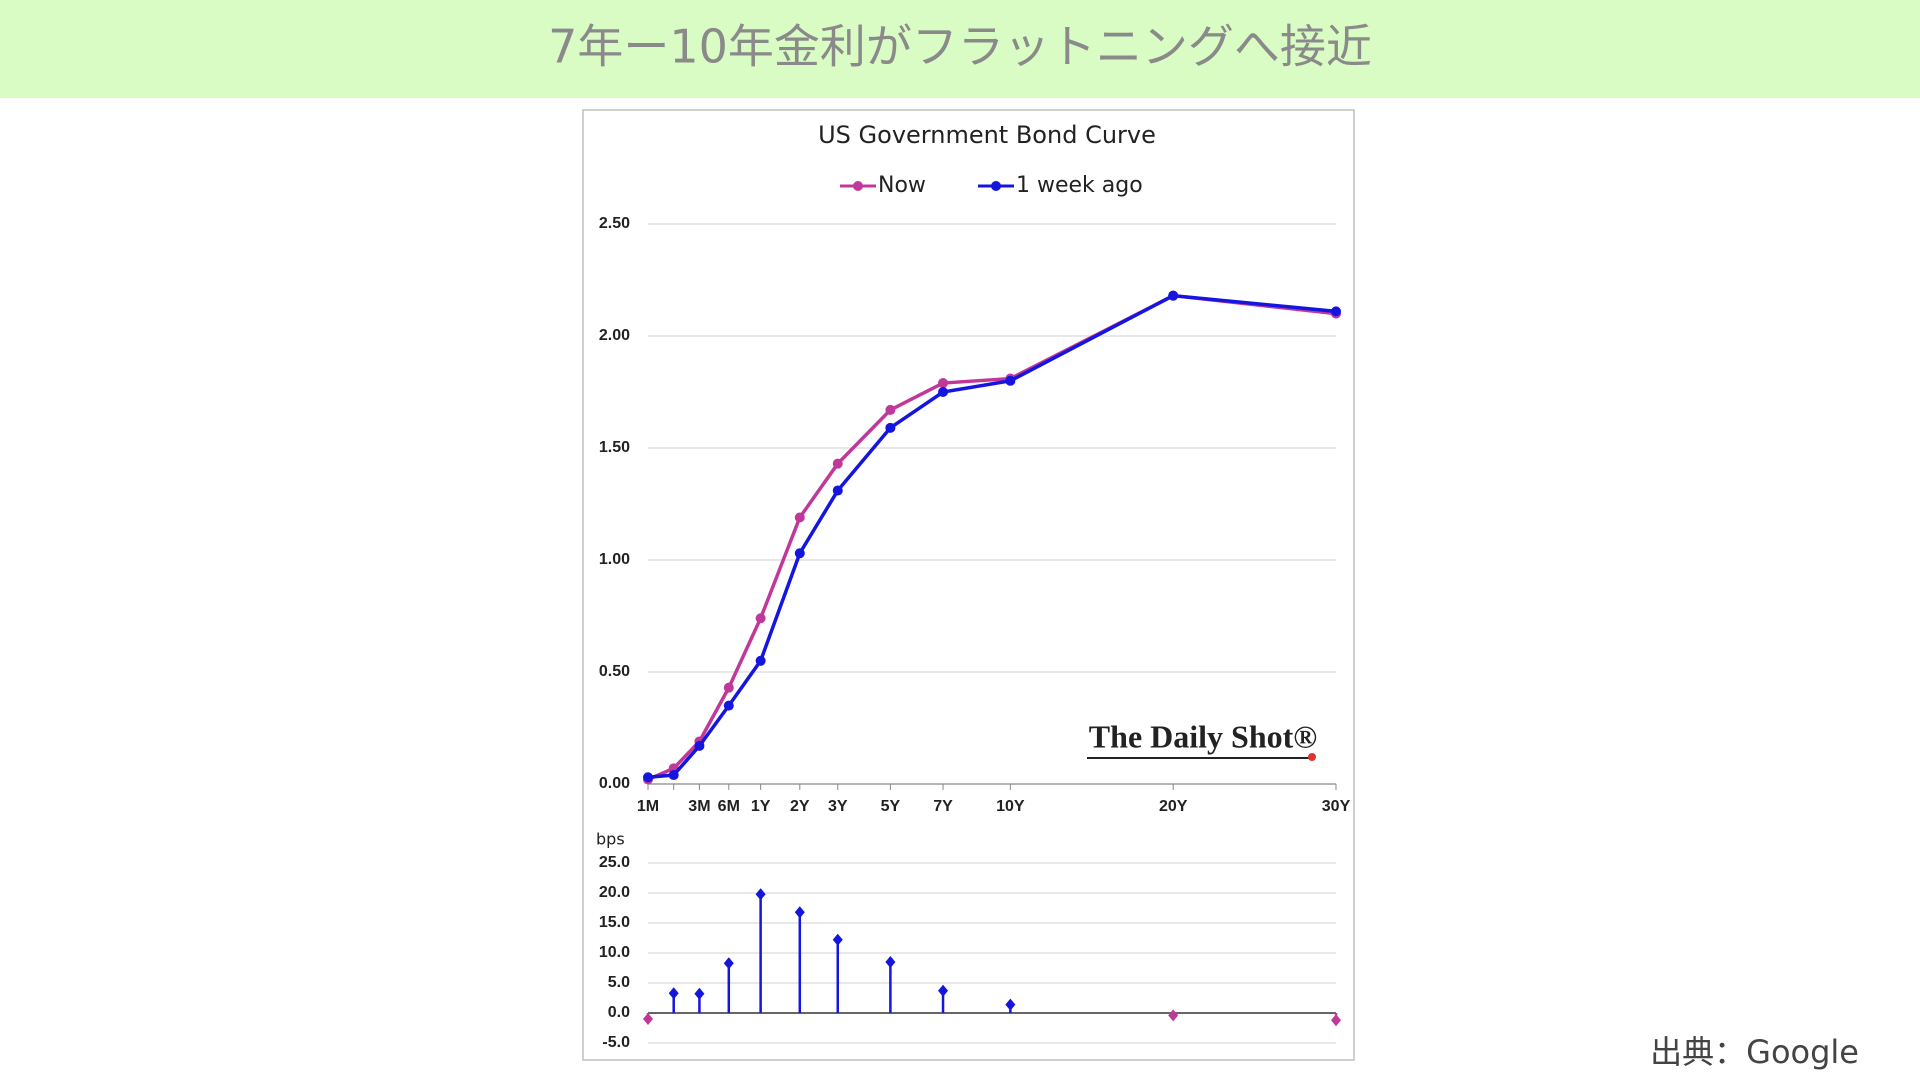  I want to click on y-tick-label: 1.50, so click(614, 447).